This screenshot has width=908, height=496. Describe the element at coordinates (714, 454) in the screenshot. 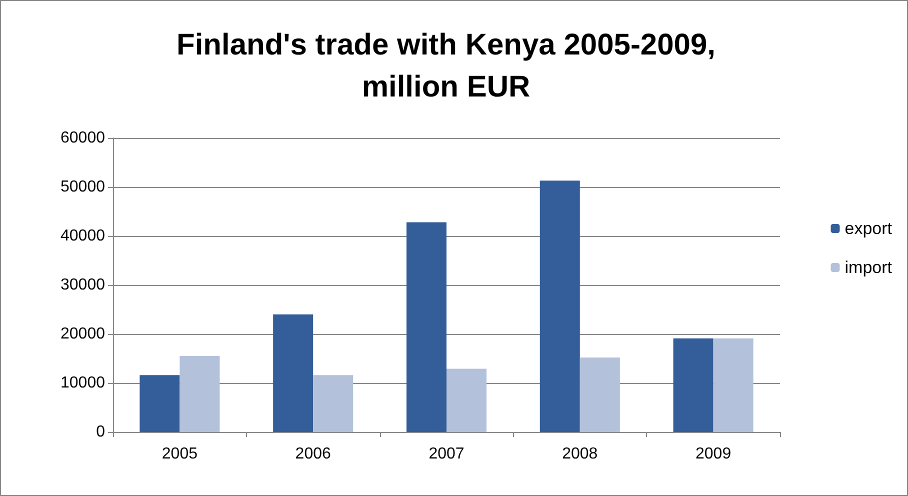

I see `x-tick-label: 2009` at that location.